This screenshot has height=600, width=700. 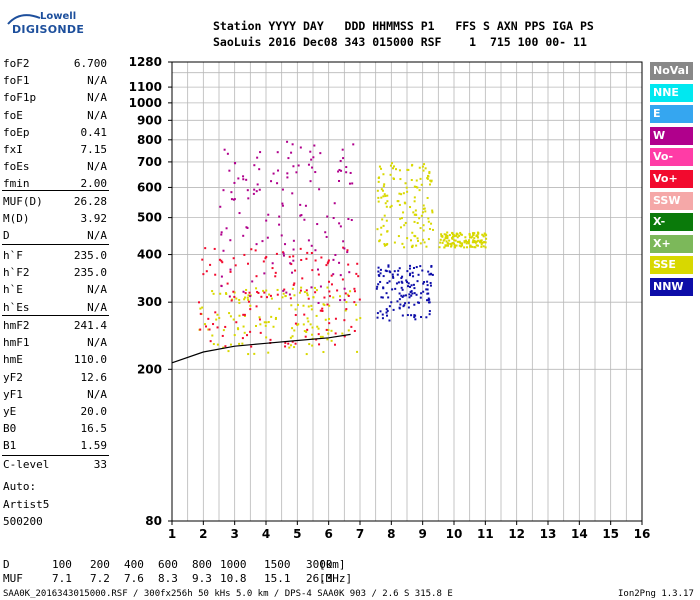 What do you see at coordinates (55, 190) in the screenshot?
I see `panel-separator` at bounding box center [55, 190].